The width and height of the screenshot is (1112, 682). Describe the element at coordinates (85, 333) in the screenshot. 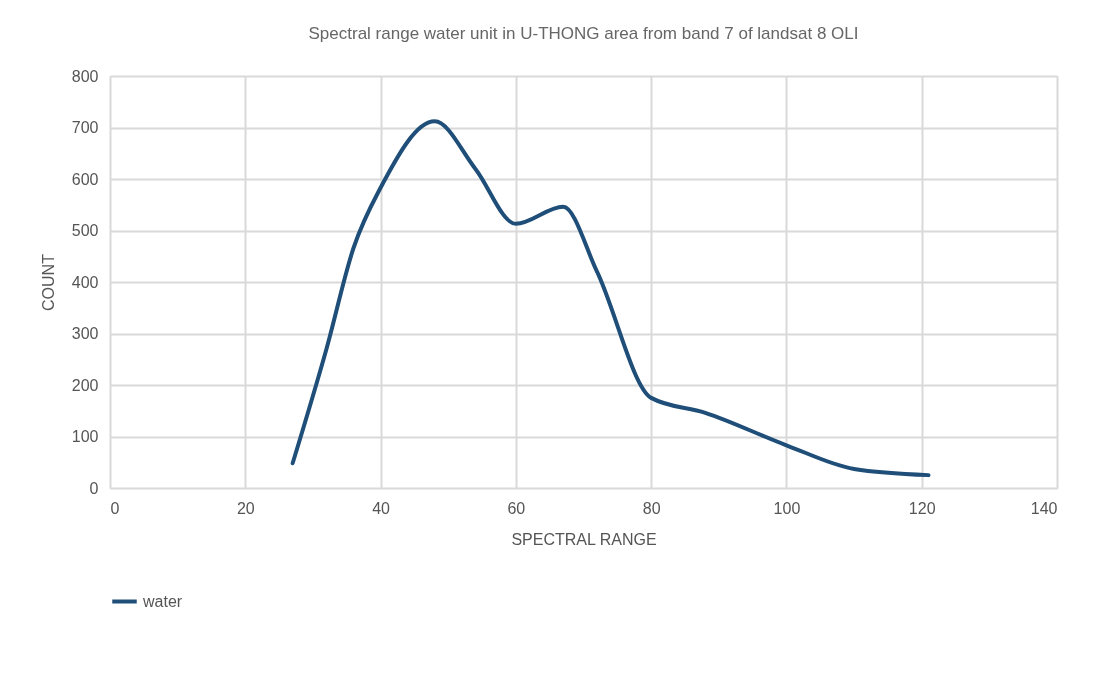

I see `y-tick-label: 300` at that location.